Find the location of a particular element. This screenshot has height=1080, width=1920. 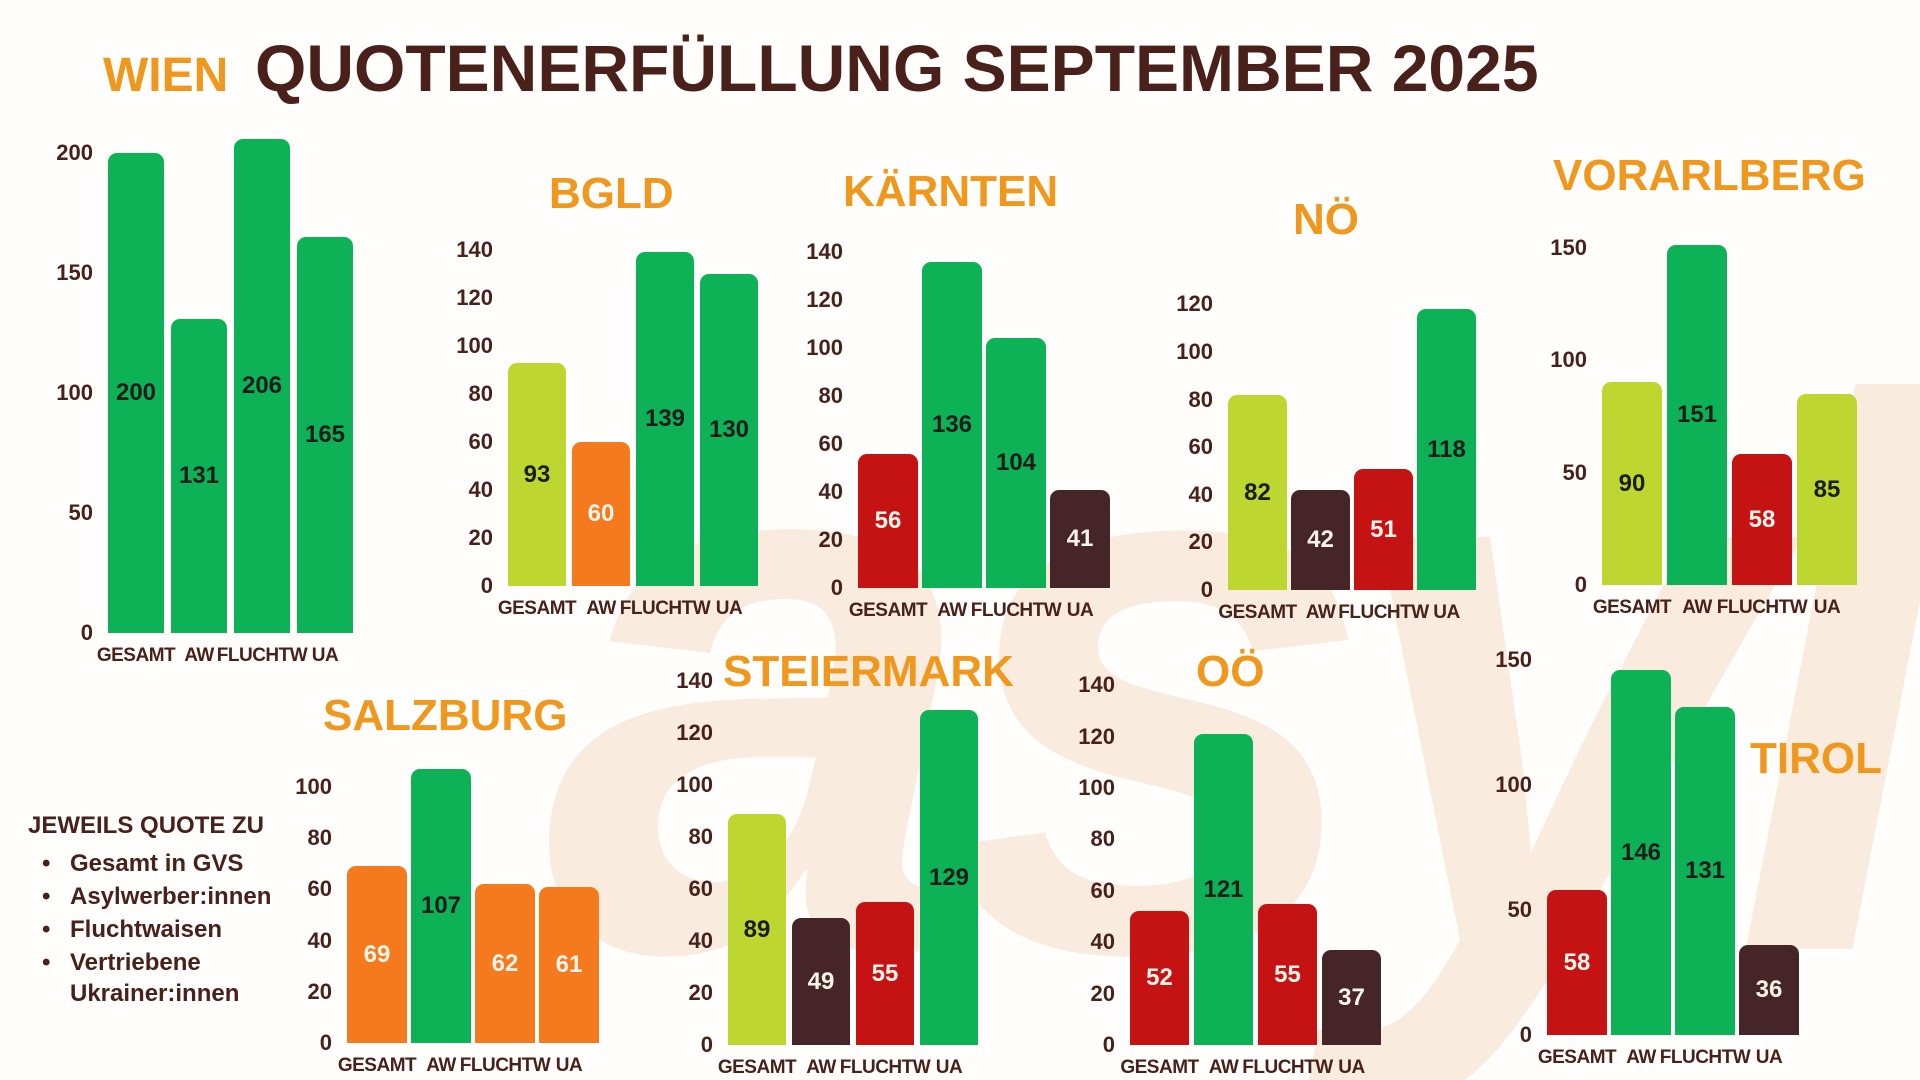

axis-tick-tirol: 0 is located at coordinates (1525, 1034).